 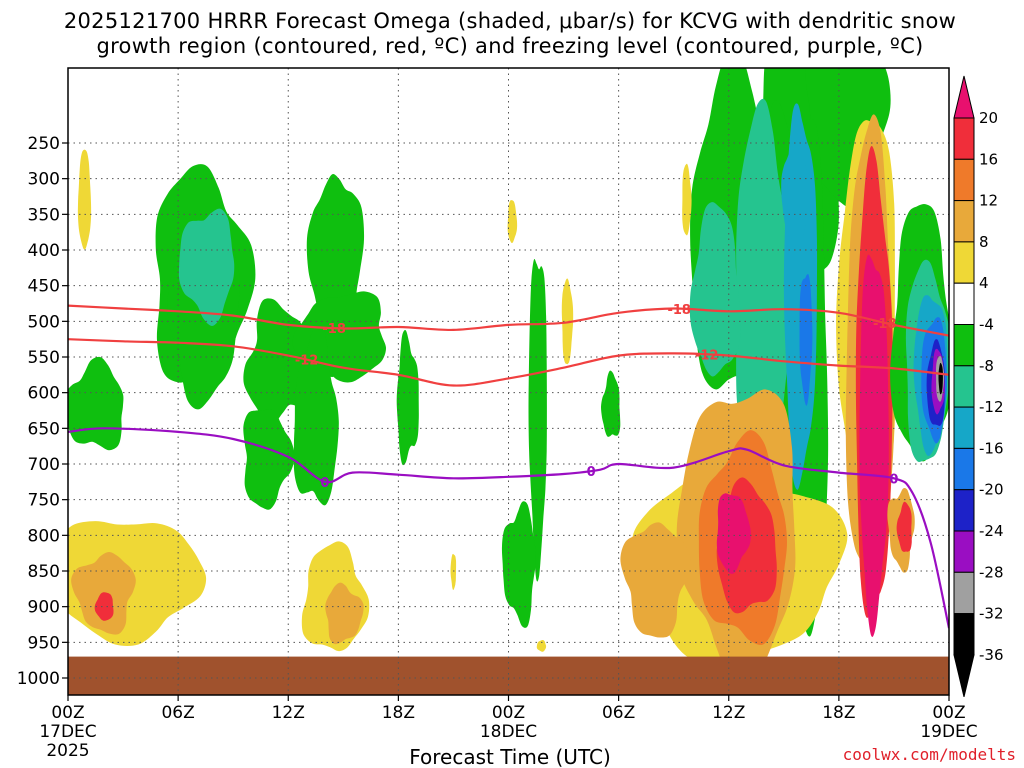 What do you see at coordinates (44, 215) in the screenshot?
I see `y-tick-label-350: 350` at bounding box center [44, 215].